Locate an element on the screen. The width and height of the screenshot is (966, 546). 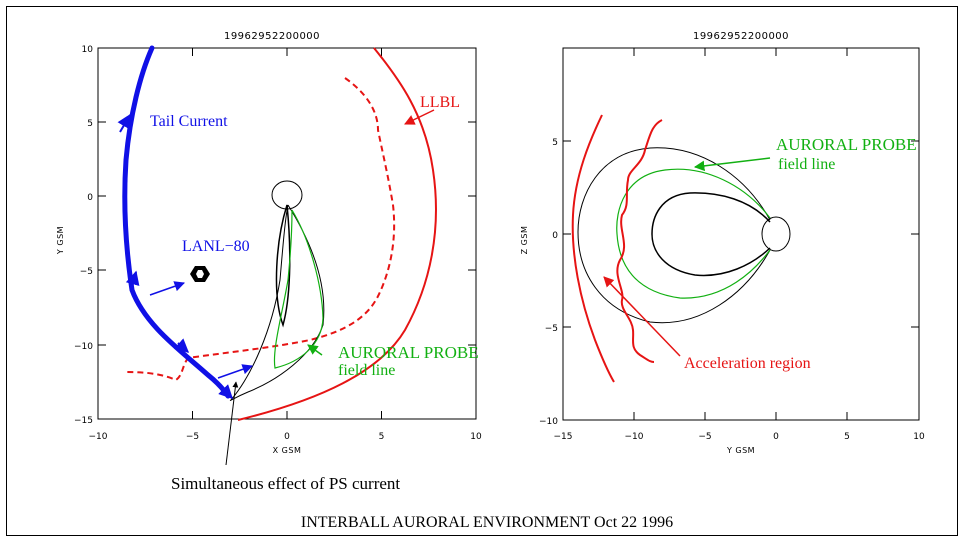
left-panel-title: 19962952200000 is located at coordinates (272, 36).